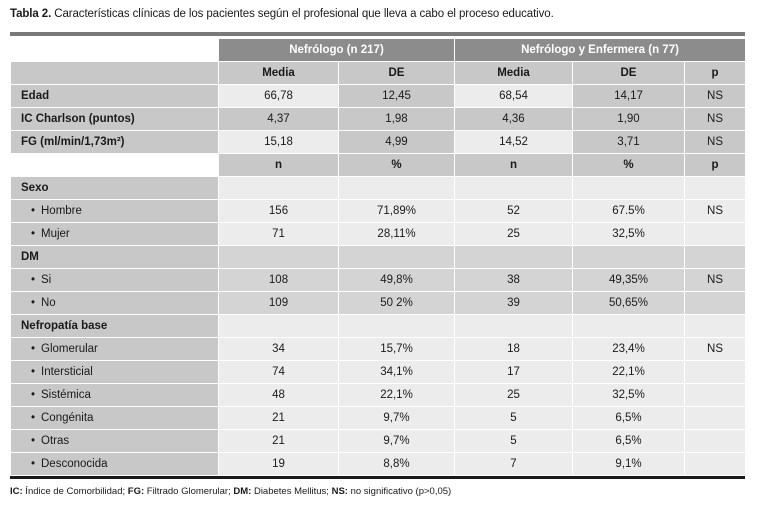 The width and height of the screenshot is (760, 507). Describe the element at coordinates (628, 349) in the screenshot. I see `table-cell: 23,4%` at that location.